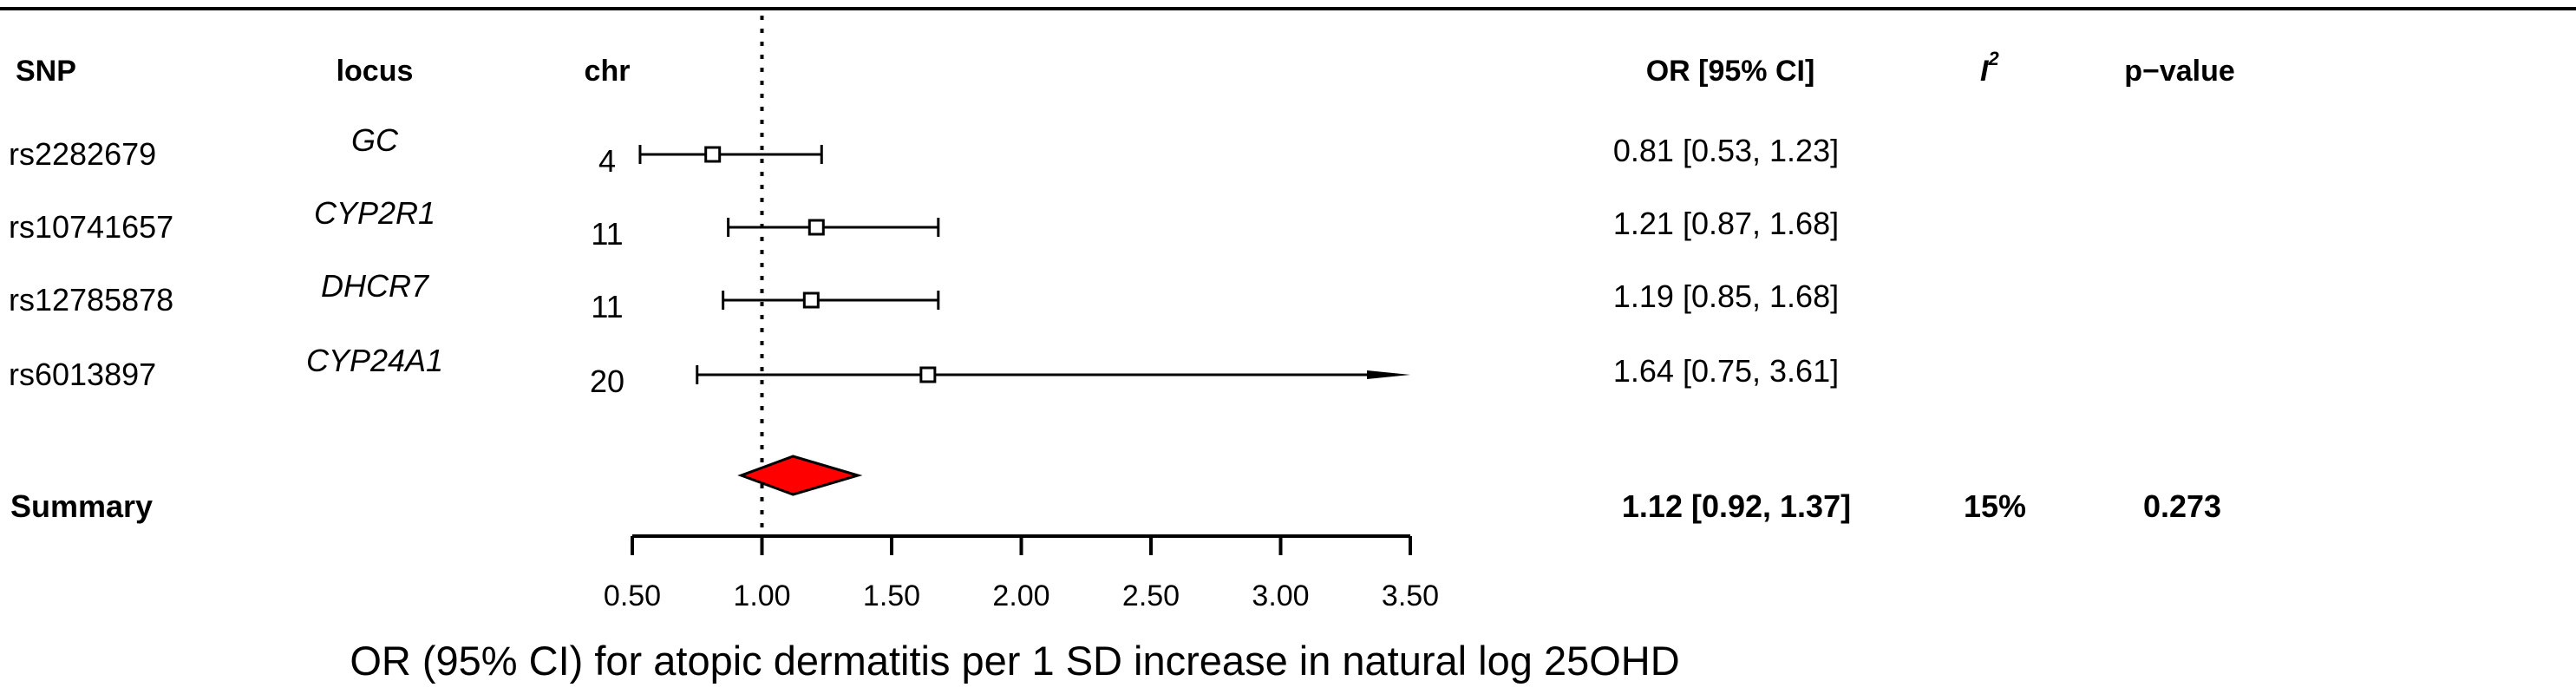 The width and height of the screenshot is (2576, 694). What do you see at coordinates (2182, 506) in the screenshot?
I see `summary-p-value: 0.273` at bounding box center [2182, 506].